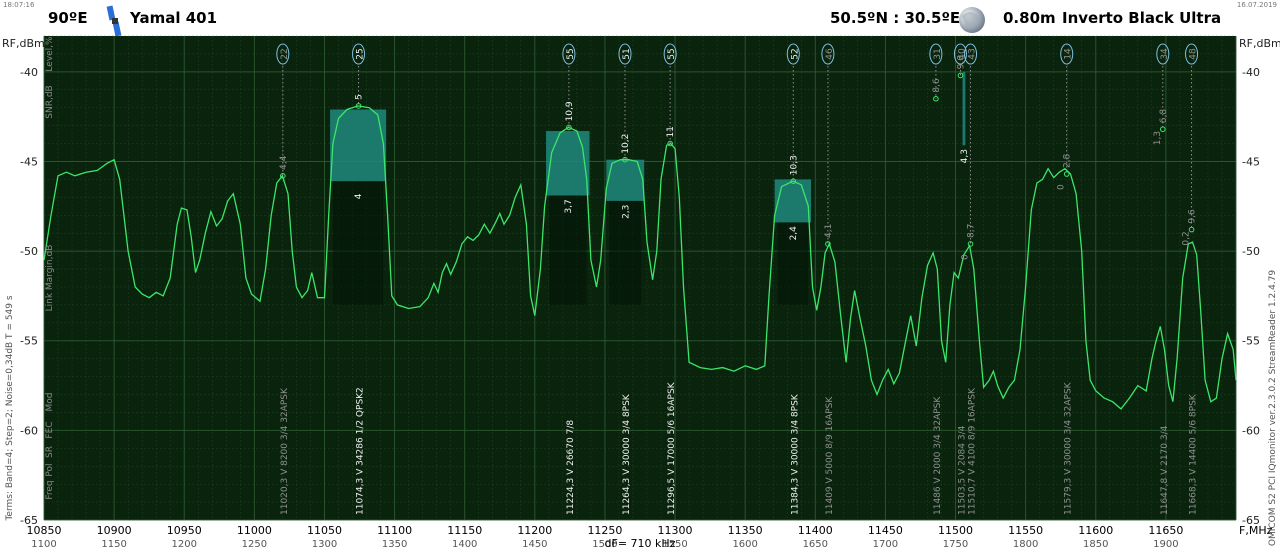 The height and width of the screenshot is (553, 1280). I want to click on x-tick-label: 11150, so click(464, 530).